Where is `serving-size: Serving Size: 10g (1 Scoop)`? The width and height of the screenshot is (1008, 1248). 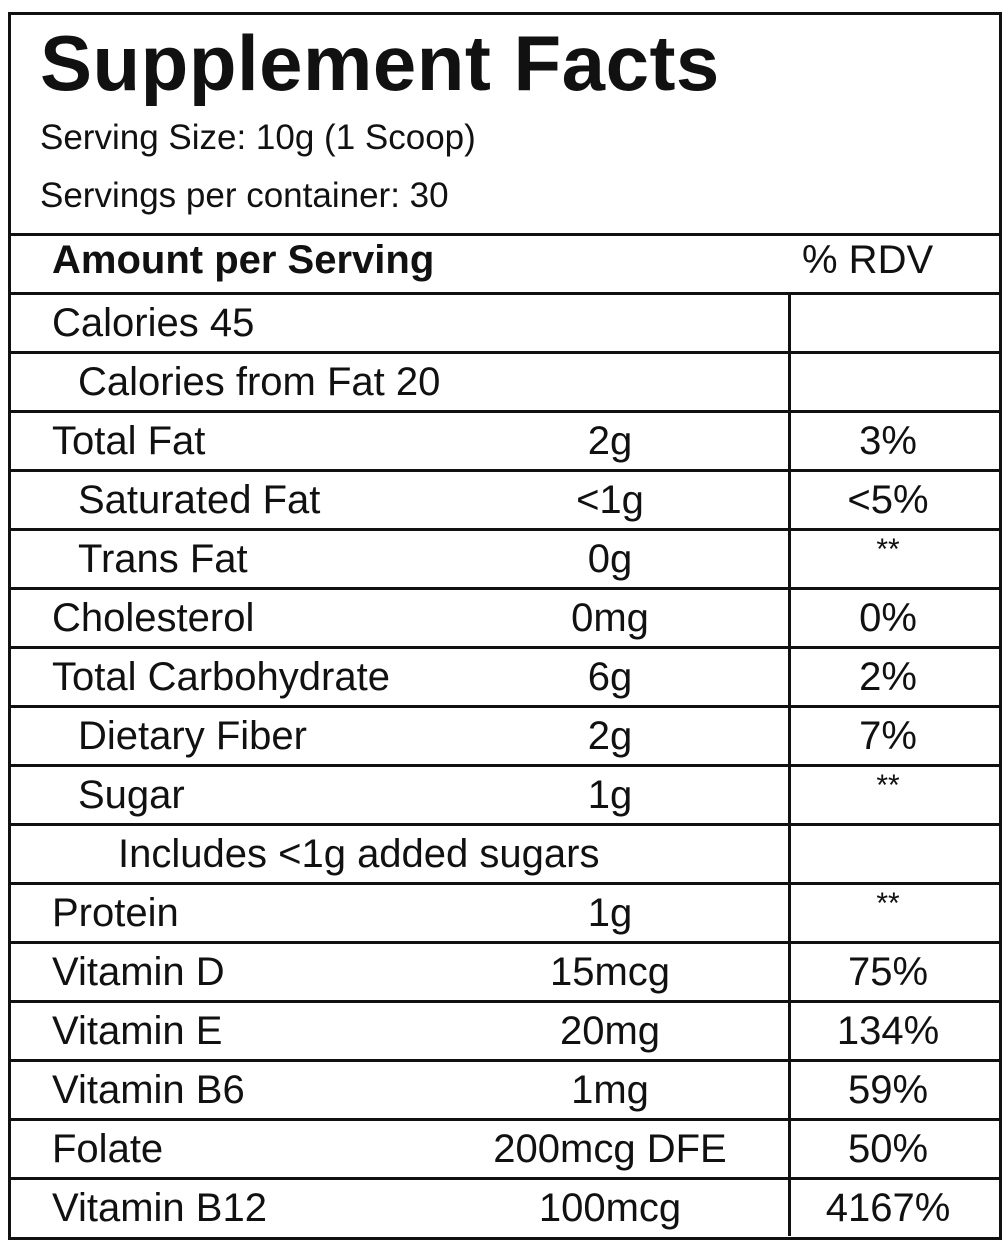
serving-size: Serving Size: 10g (1 Scoop) is located at coordinates (258, 137).